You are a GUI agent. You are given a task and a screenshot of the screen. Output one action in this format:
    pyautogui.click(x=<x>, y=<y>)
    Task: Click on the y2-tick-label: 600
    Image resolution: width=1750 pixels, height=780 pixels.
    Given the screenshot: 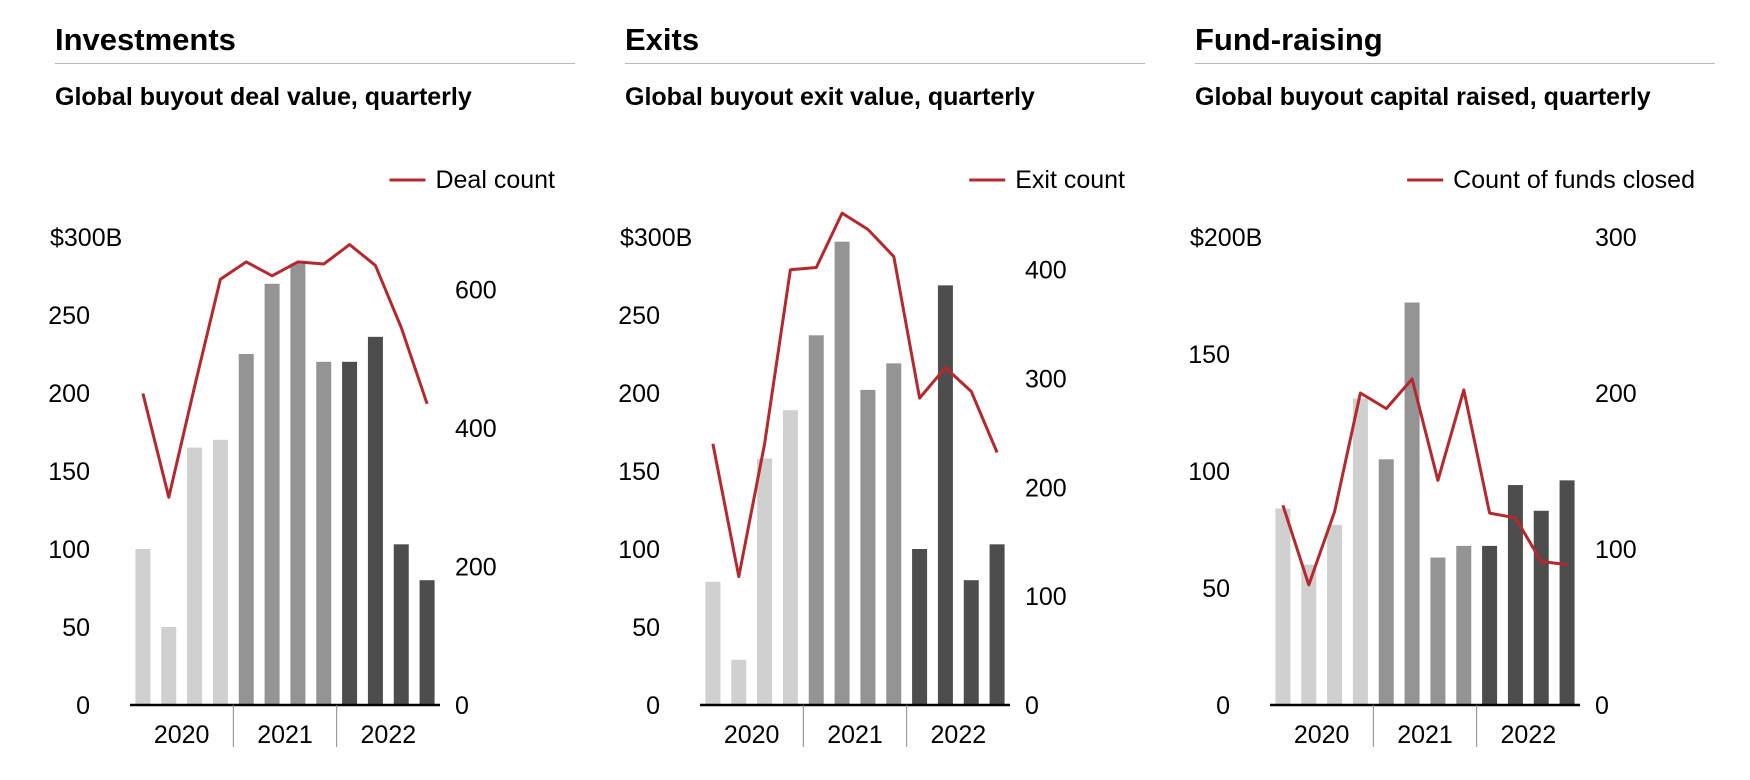 What is the action you would take?
    pyautogui.click(x=476, y=291)
    